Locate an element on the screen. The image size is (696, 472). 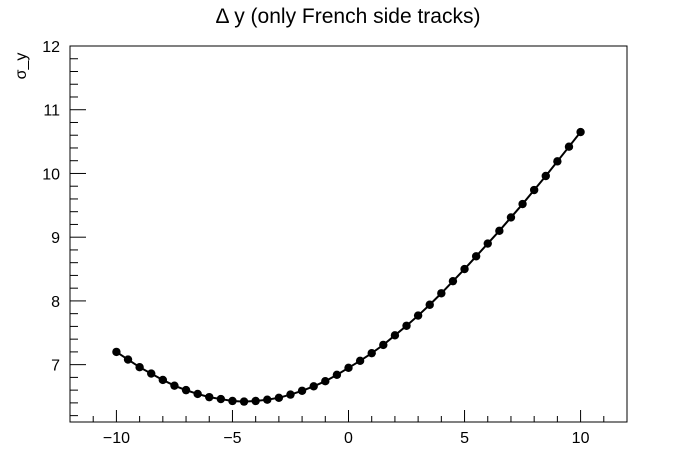
y-tick-label: 9 is located at coordinates (55, 238).